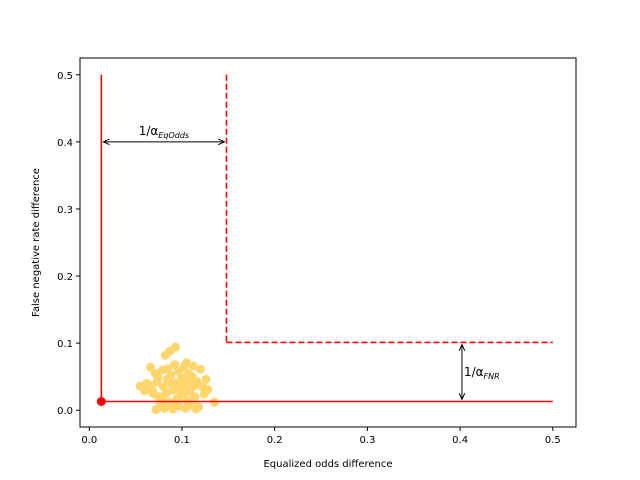 The height and width of the screenshot is (480, 640). Describe the element at coordinates (482, 373) in the screenshot. I see `fnr-label: 1/αFNR` at that location.